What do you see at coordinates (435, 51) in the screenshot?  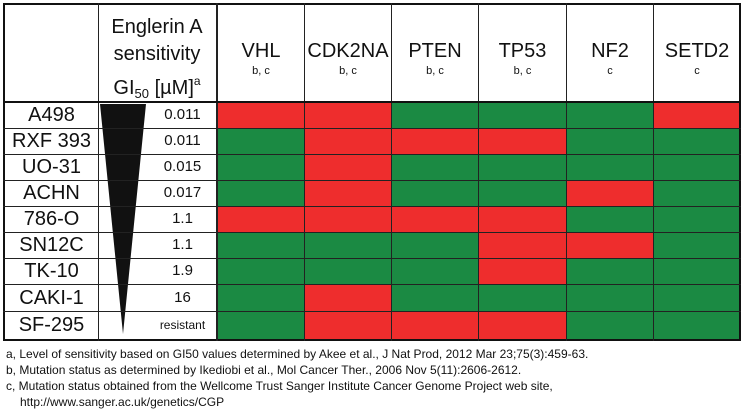 I see `gene-name: PTEN` at bounding box center [435, 51].